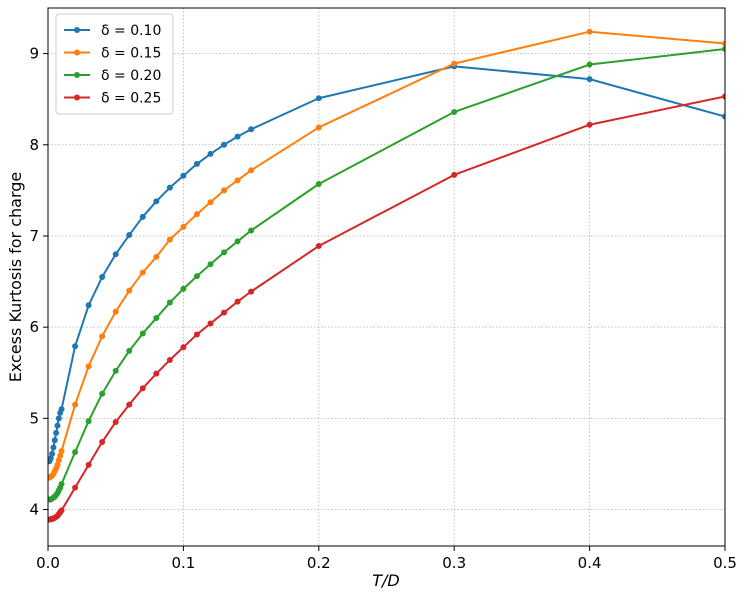 The height and width of the screenshot is (601, 747). Describe the element at coordinates (131, 54) in the screenshot. I see `legend-label: δ = 0.15` at that location.